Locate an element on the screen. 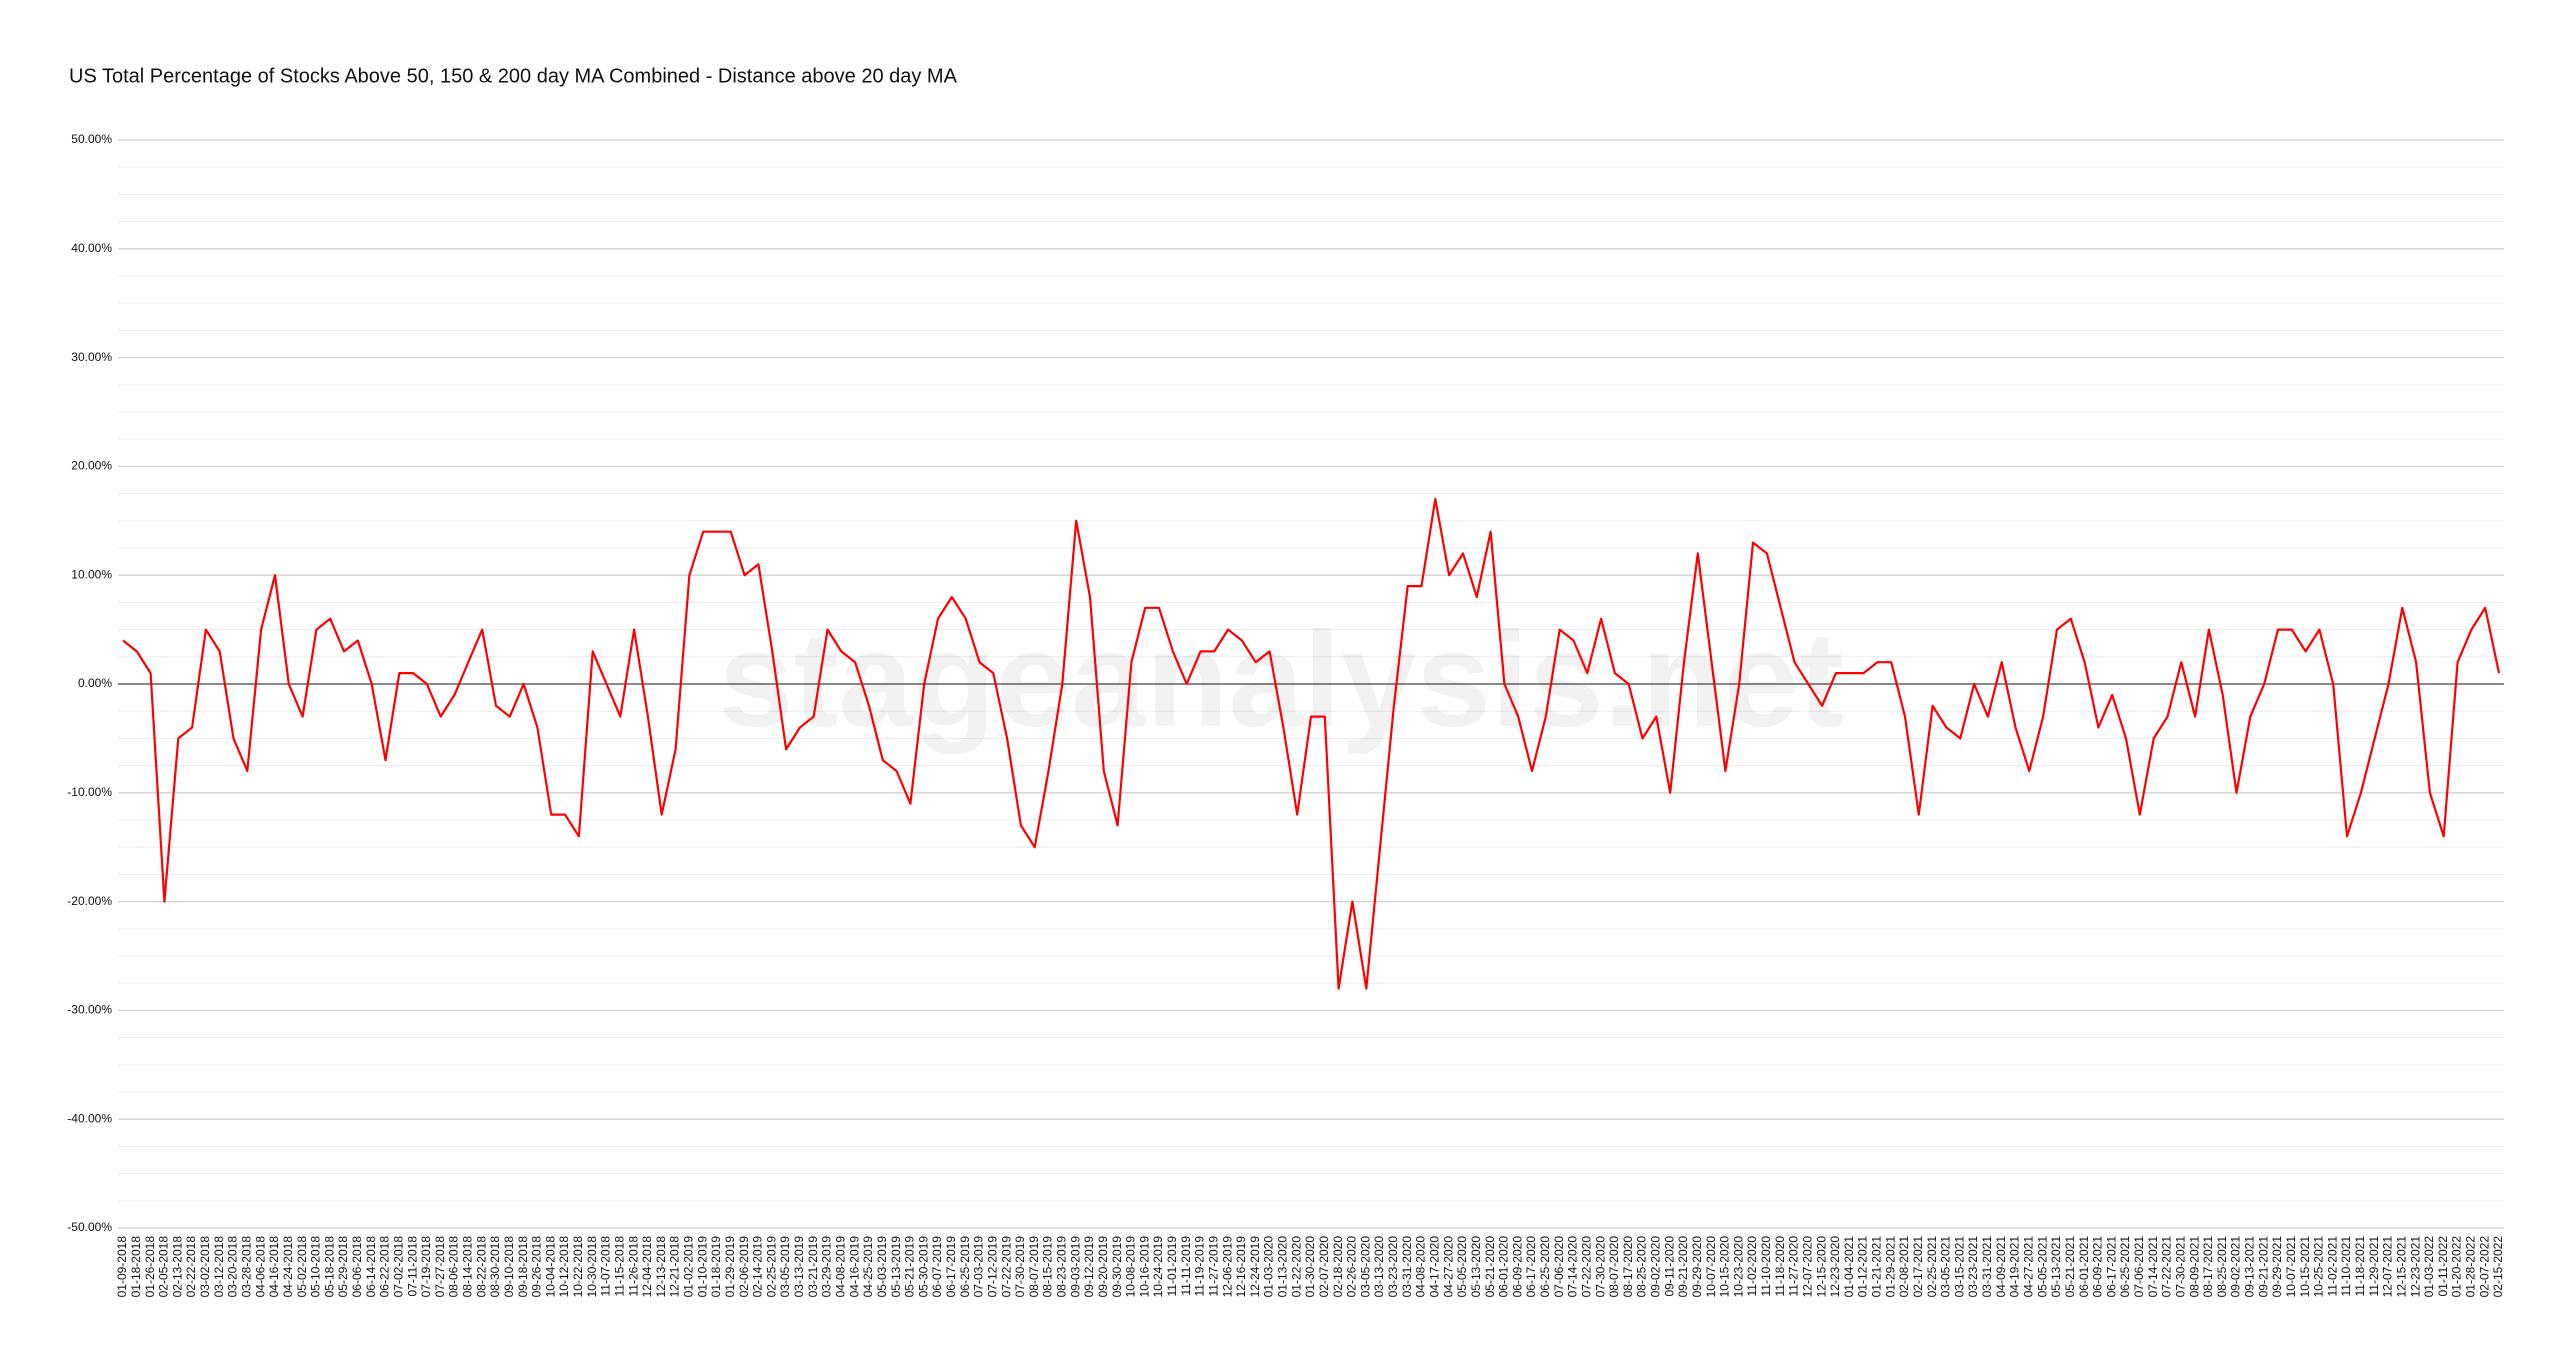 The image size is (2562, 1360). x-tick-label: 09-21-2021 is located at coordinates (2263, 1267).